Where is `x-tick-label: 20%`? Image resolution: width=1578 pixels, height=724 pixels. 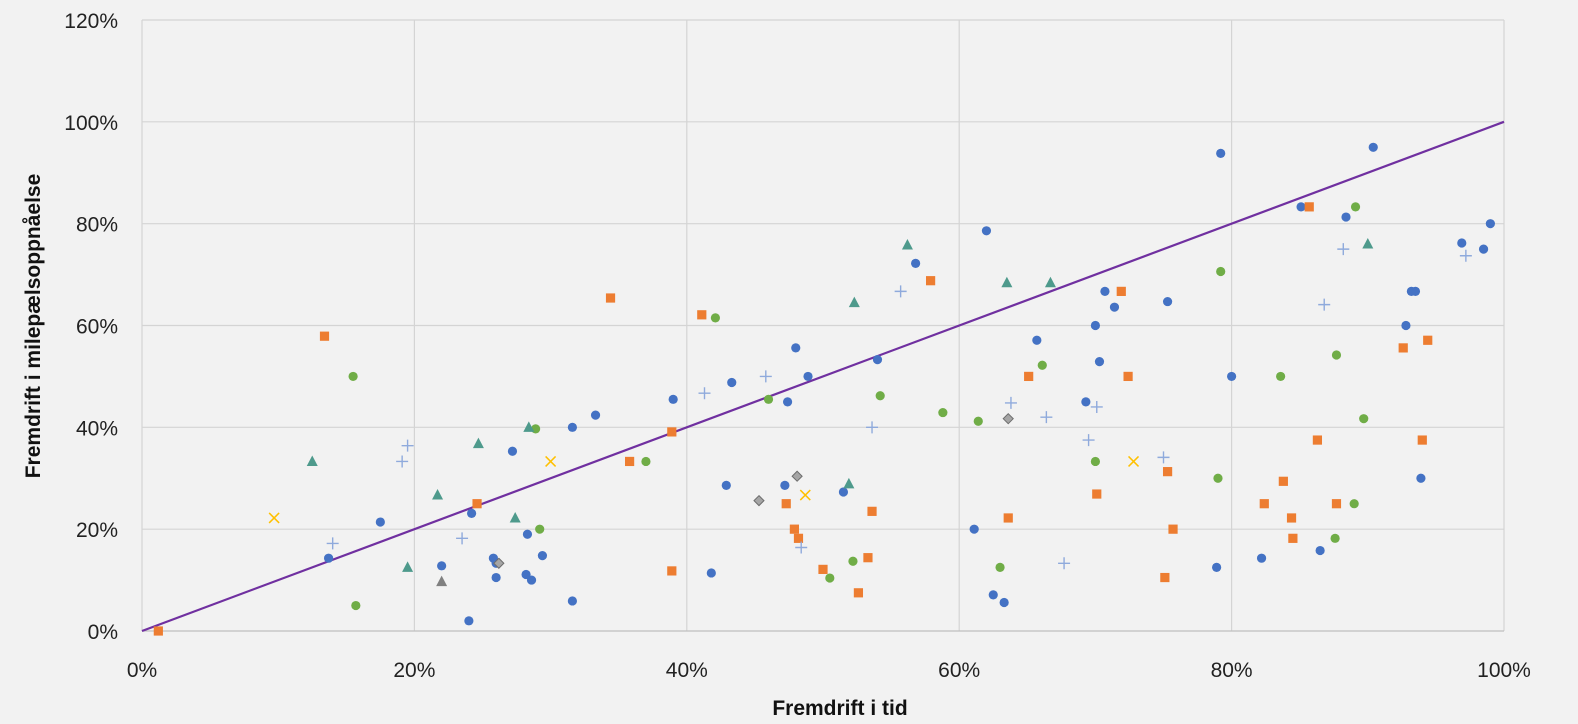
x-tick-label: 20% is located at coordinates (414, 670).